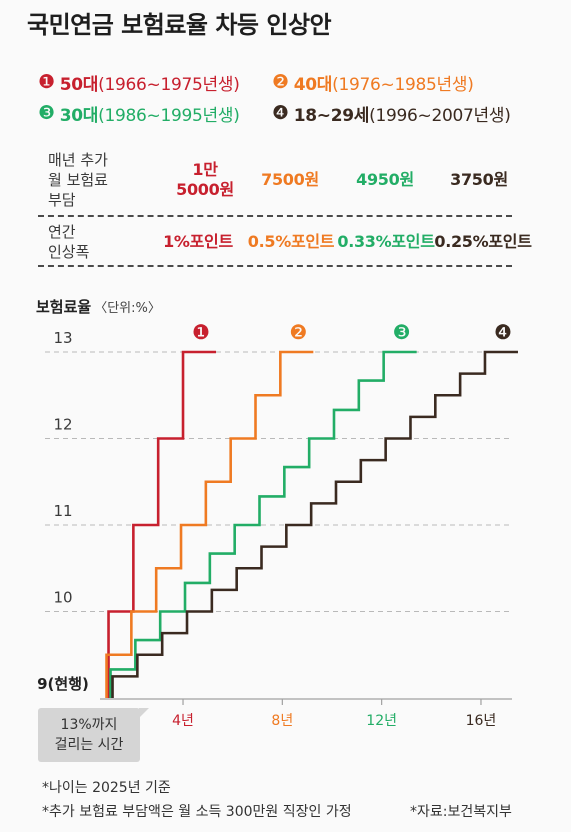  Describe the element at coordinates (201, 332) in the screenshot. I see `series-end-marker-icon: ❶` at that location.